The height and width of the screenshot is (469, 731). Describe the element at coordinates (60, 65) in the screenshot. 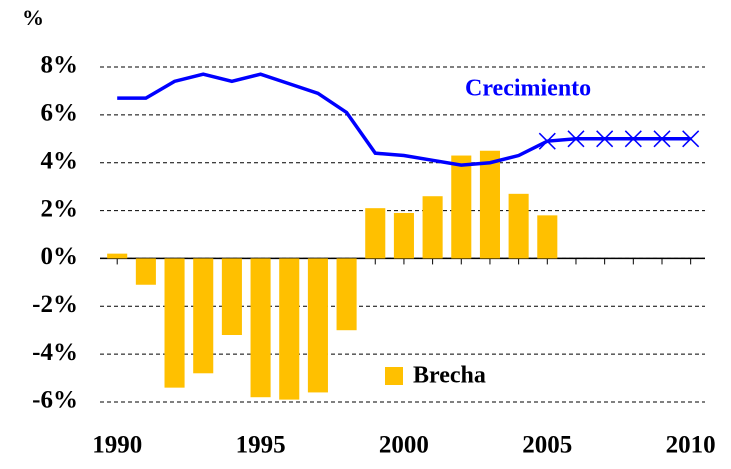

I see `y-tick-label: 8%` at that location.